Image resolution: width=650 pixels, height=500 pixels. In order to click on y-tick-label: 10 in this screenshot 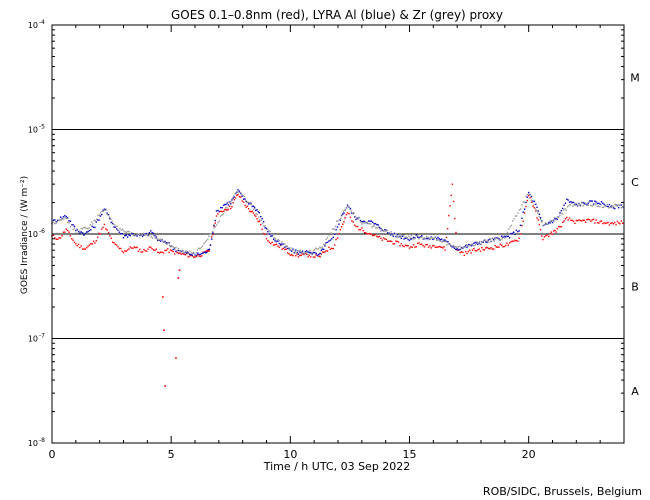, I will do `click(33, 443)`.